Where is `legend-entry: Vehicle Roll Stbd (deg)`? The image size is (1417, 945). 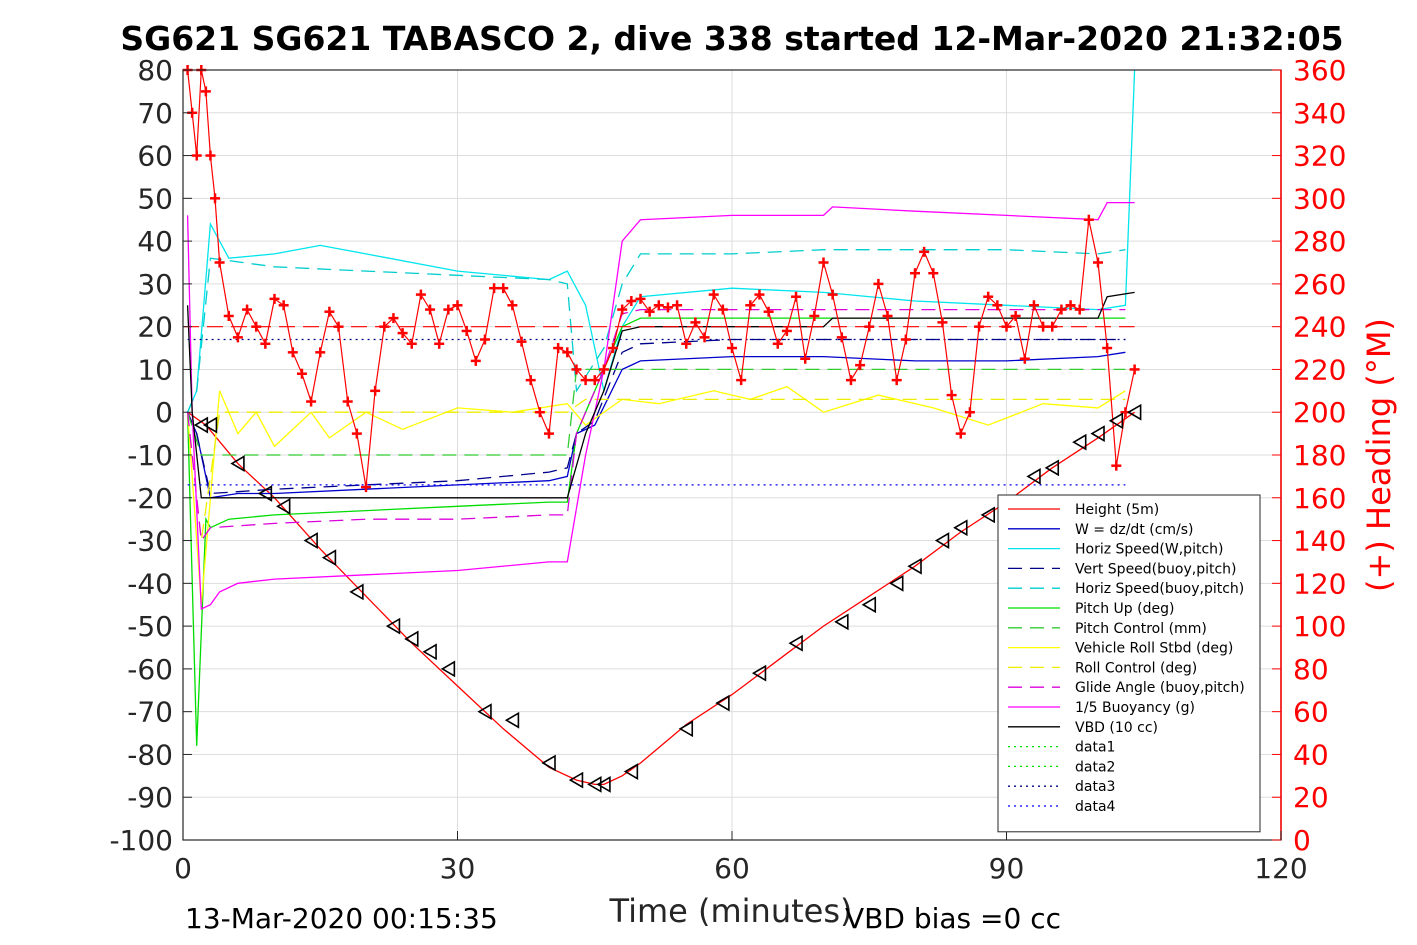 legend-entry: Vehicle Roll Stbd (deg) is located at coordinates (1120, 649).